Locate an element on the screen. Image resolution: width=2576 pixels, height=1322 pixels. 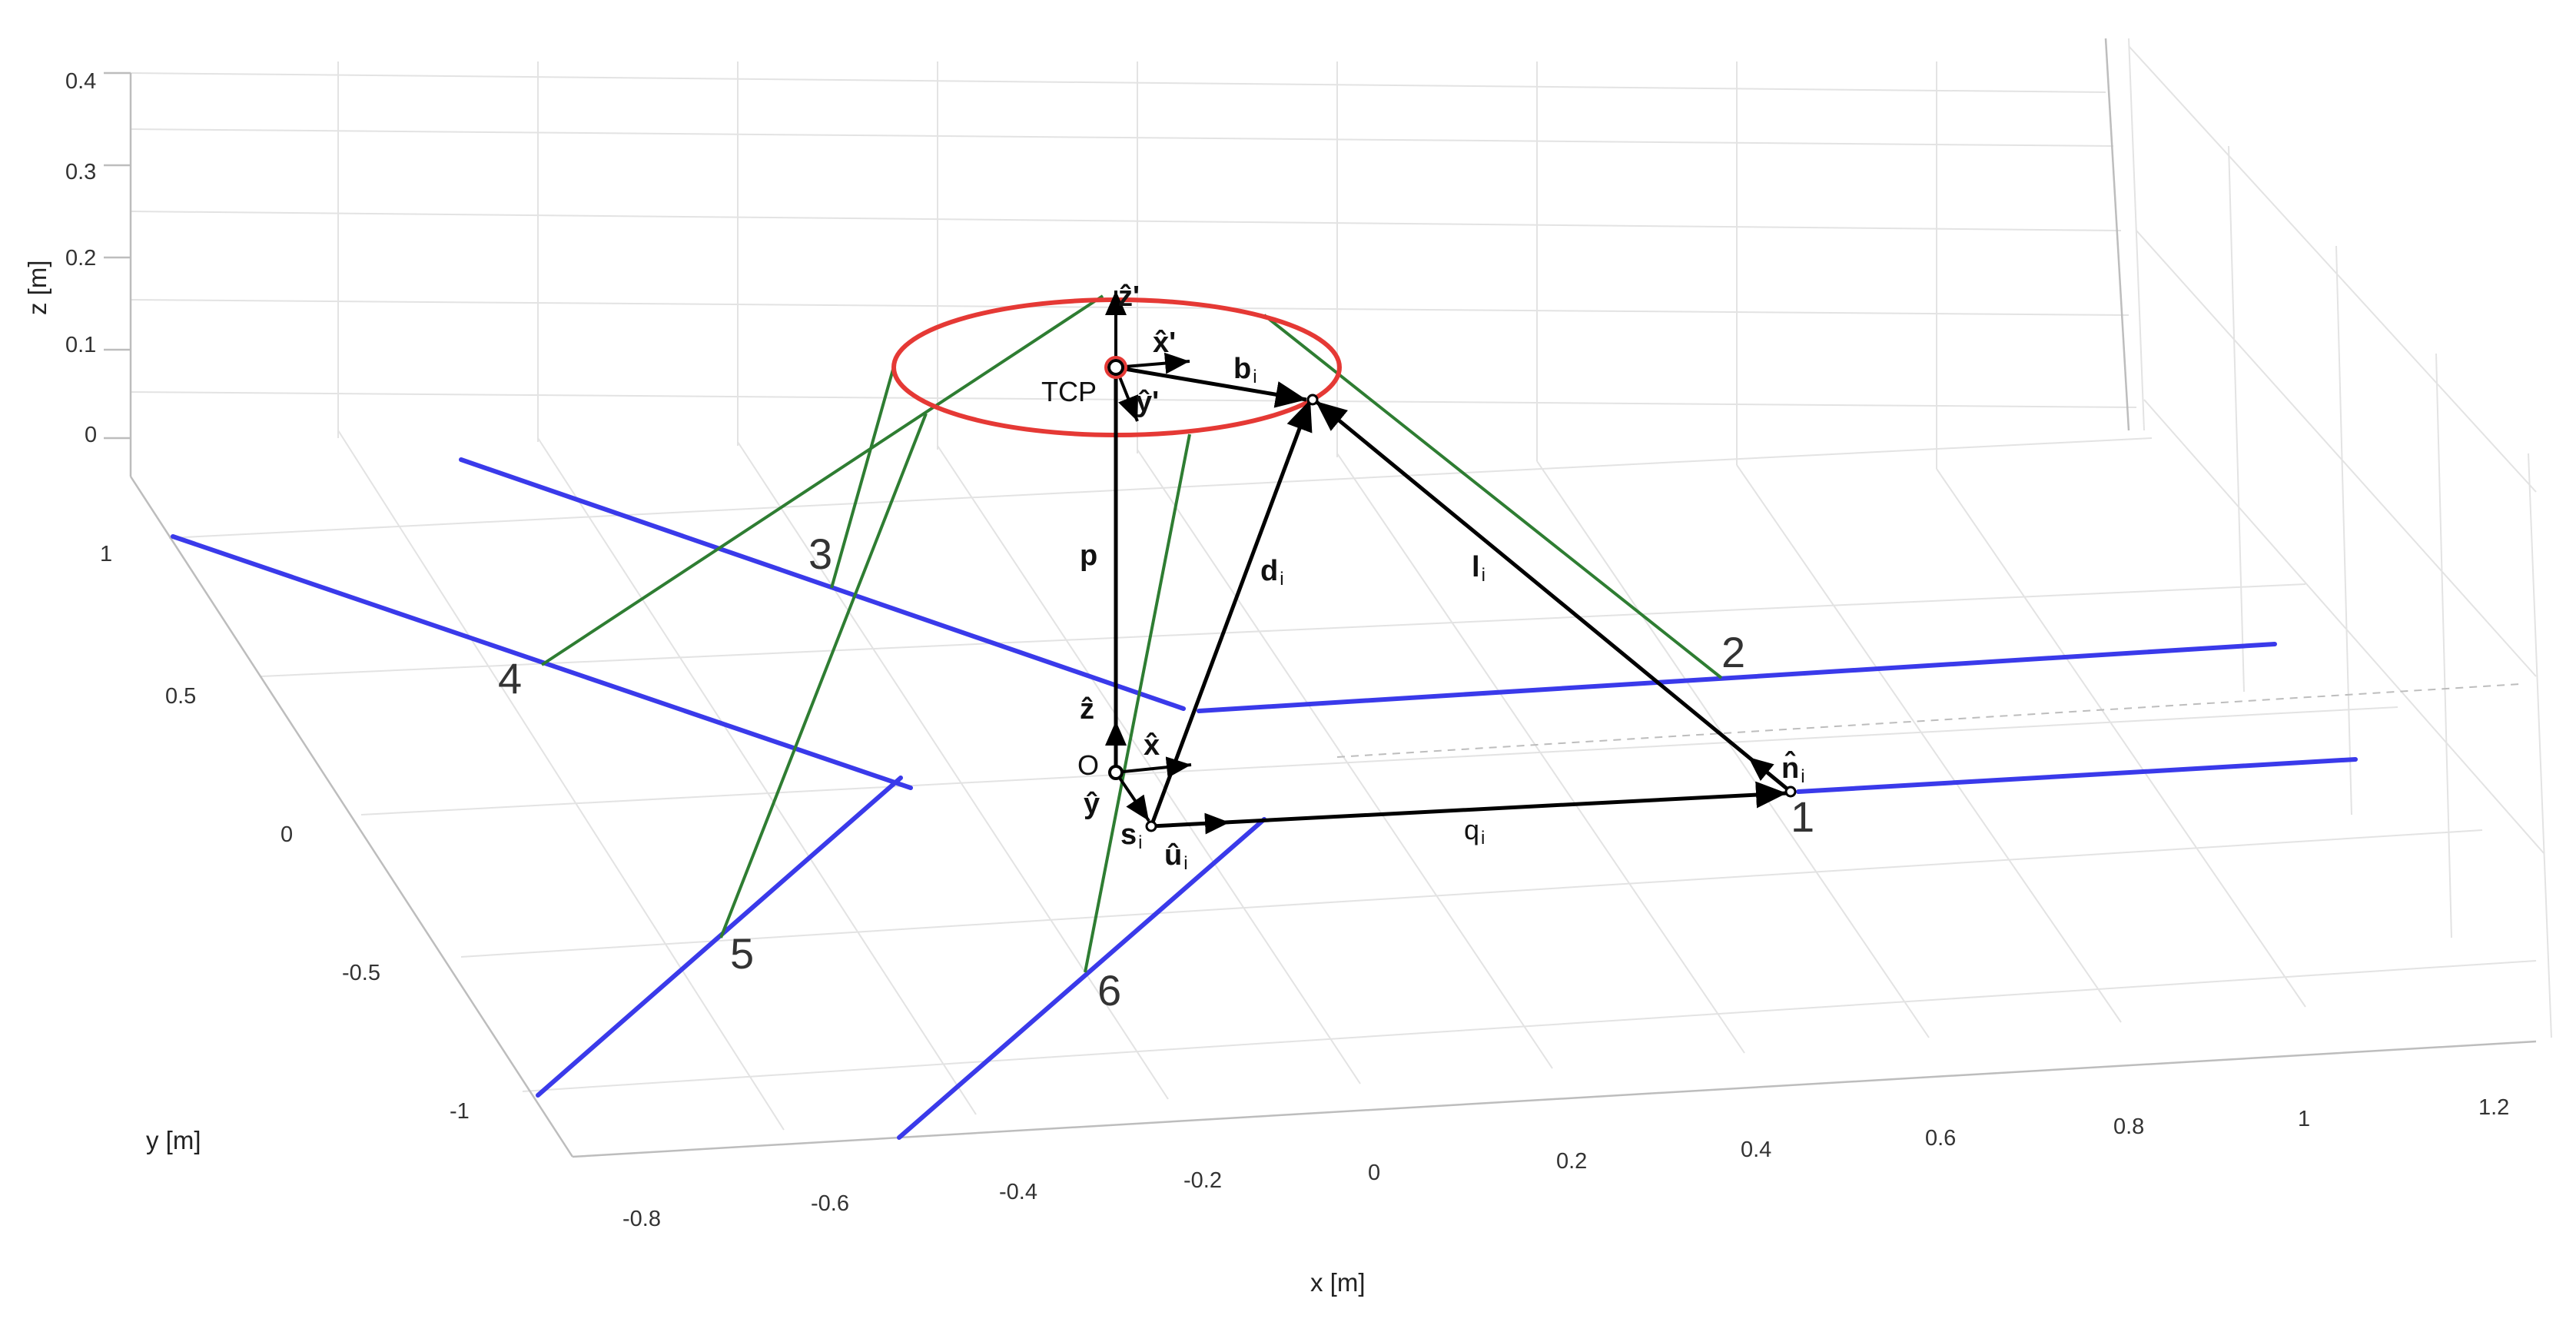
rail-point is located at coordinates (1790, 792).